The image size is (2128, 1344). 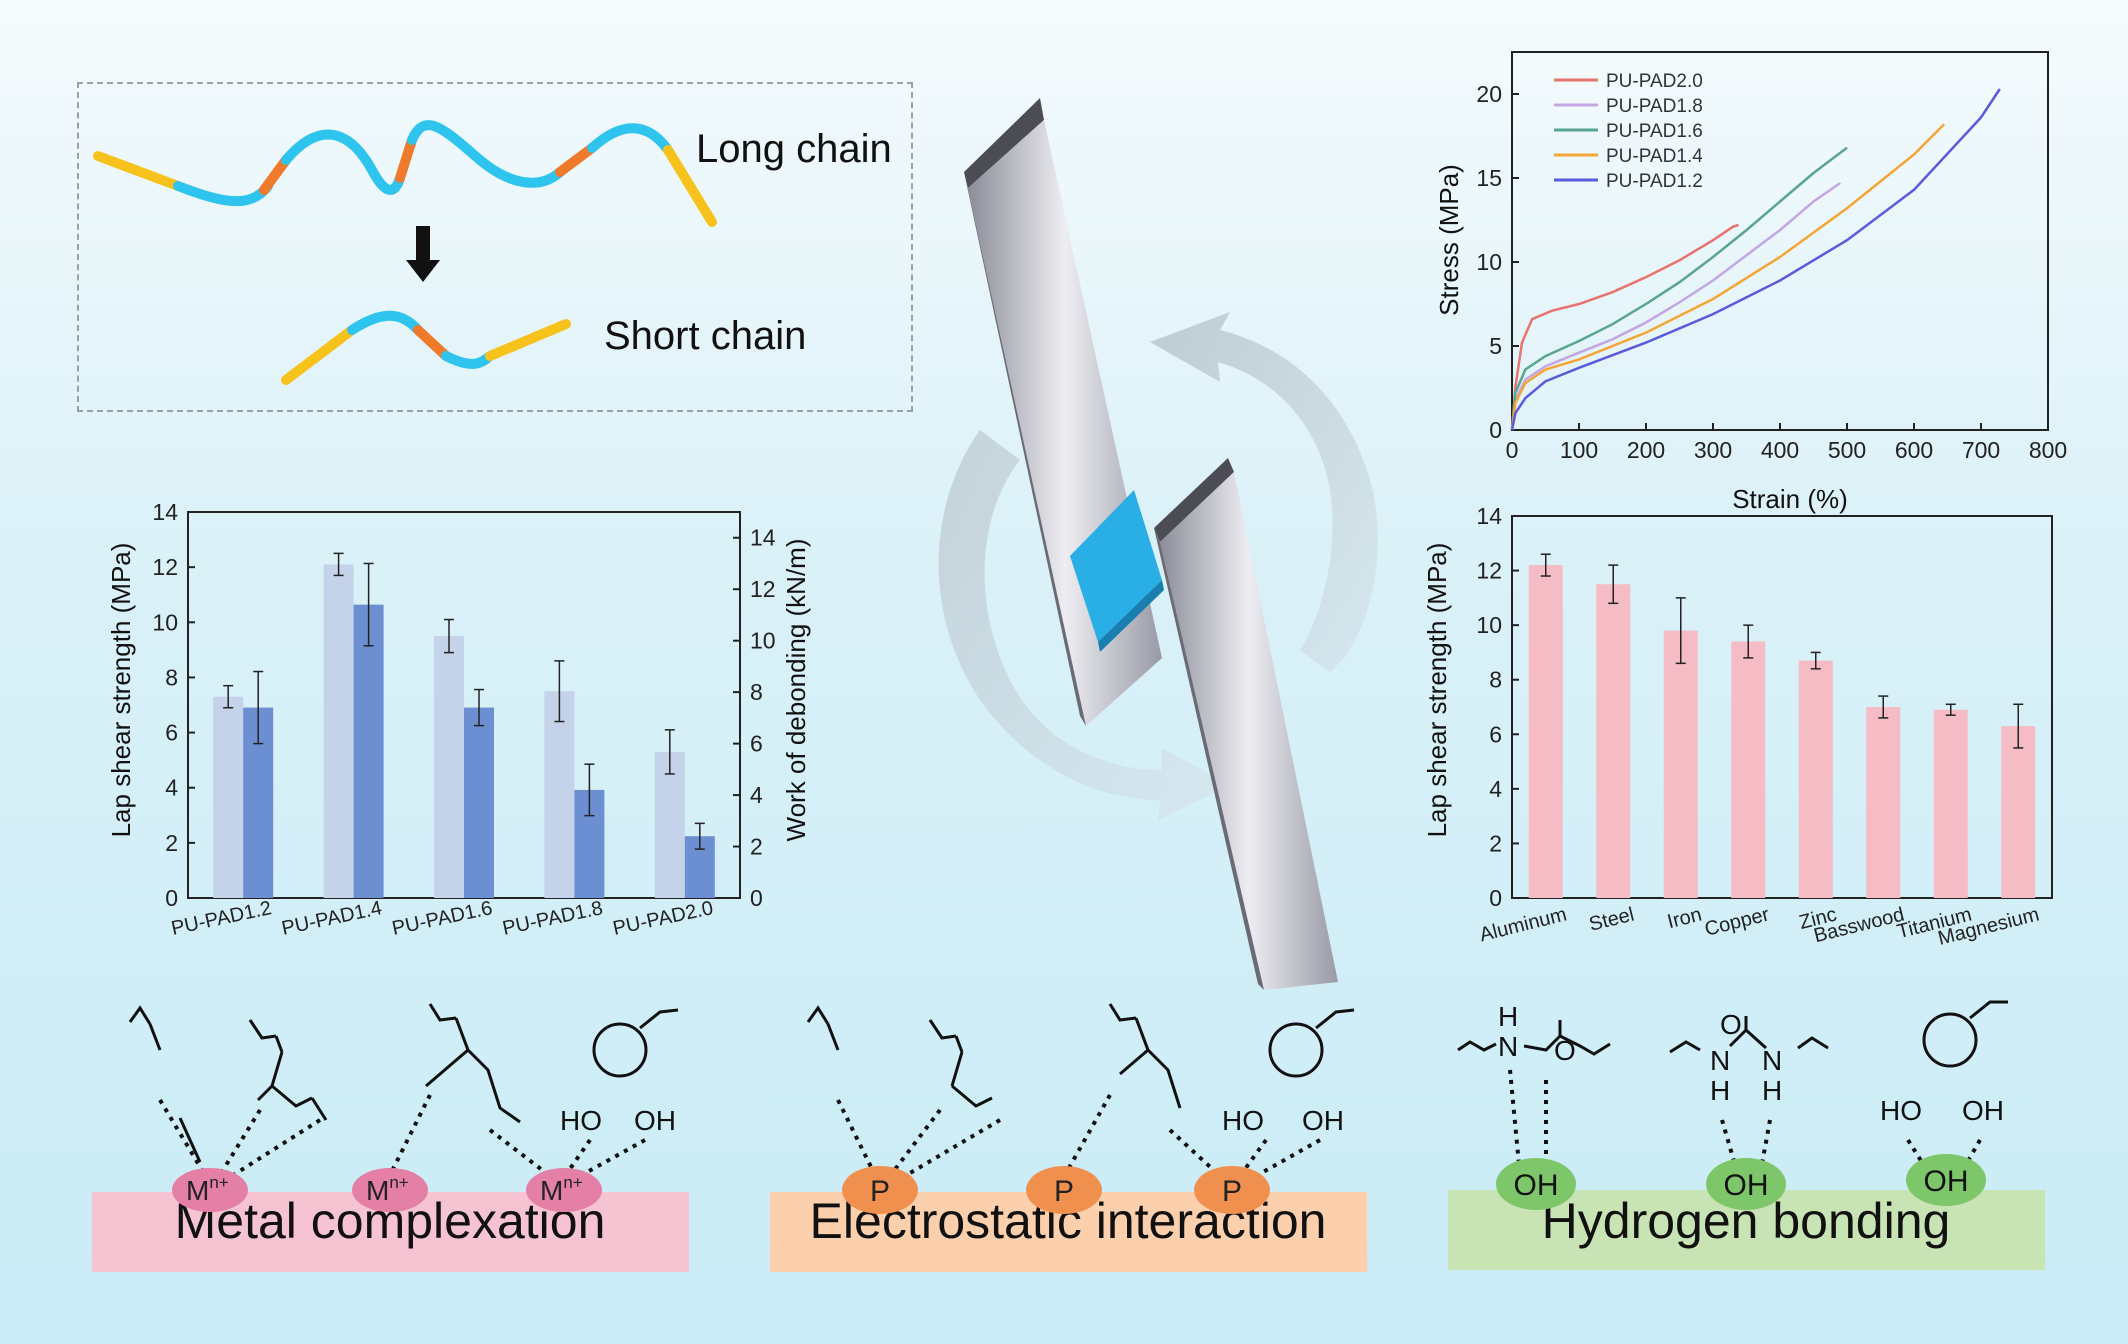 I want to click on series-line-pu-pad1.4, so click(x=1728, y=277).